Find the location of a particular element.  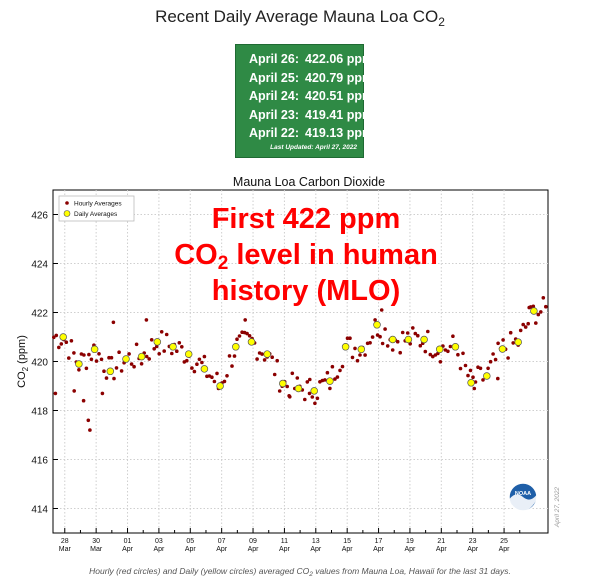

daily-series is located at coordinates (298, 351).